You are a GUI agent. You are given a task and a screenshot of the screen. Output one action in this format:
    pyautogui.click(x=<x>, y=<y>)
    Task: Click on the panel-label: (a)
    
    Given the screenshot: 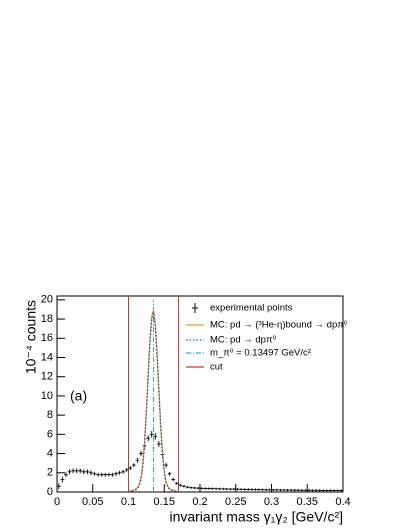 What is the action you would take?
    pyautogui.click(x=78, y=396)
    